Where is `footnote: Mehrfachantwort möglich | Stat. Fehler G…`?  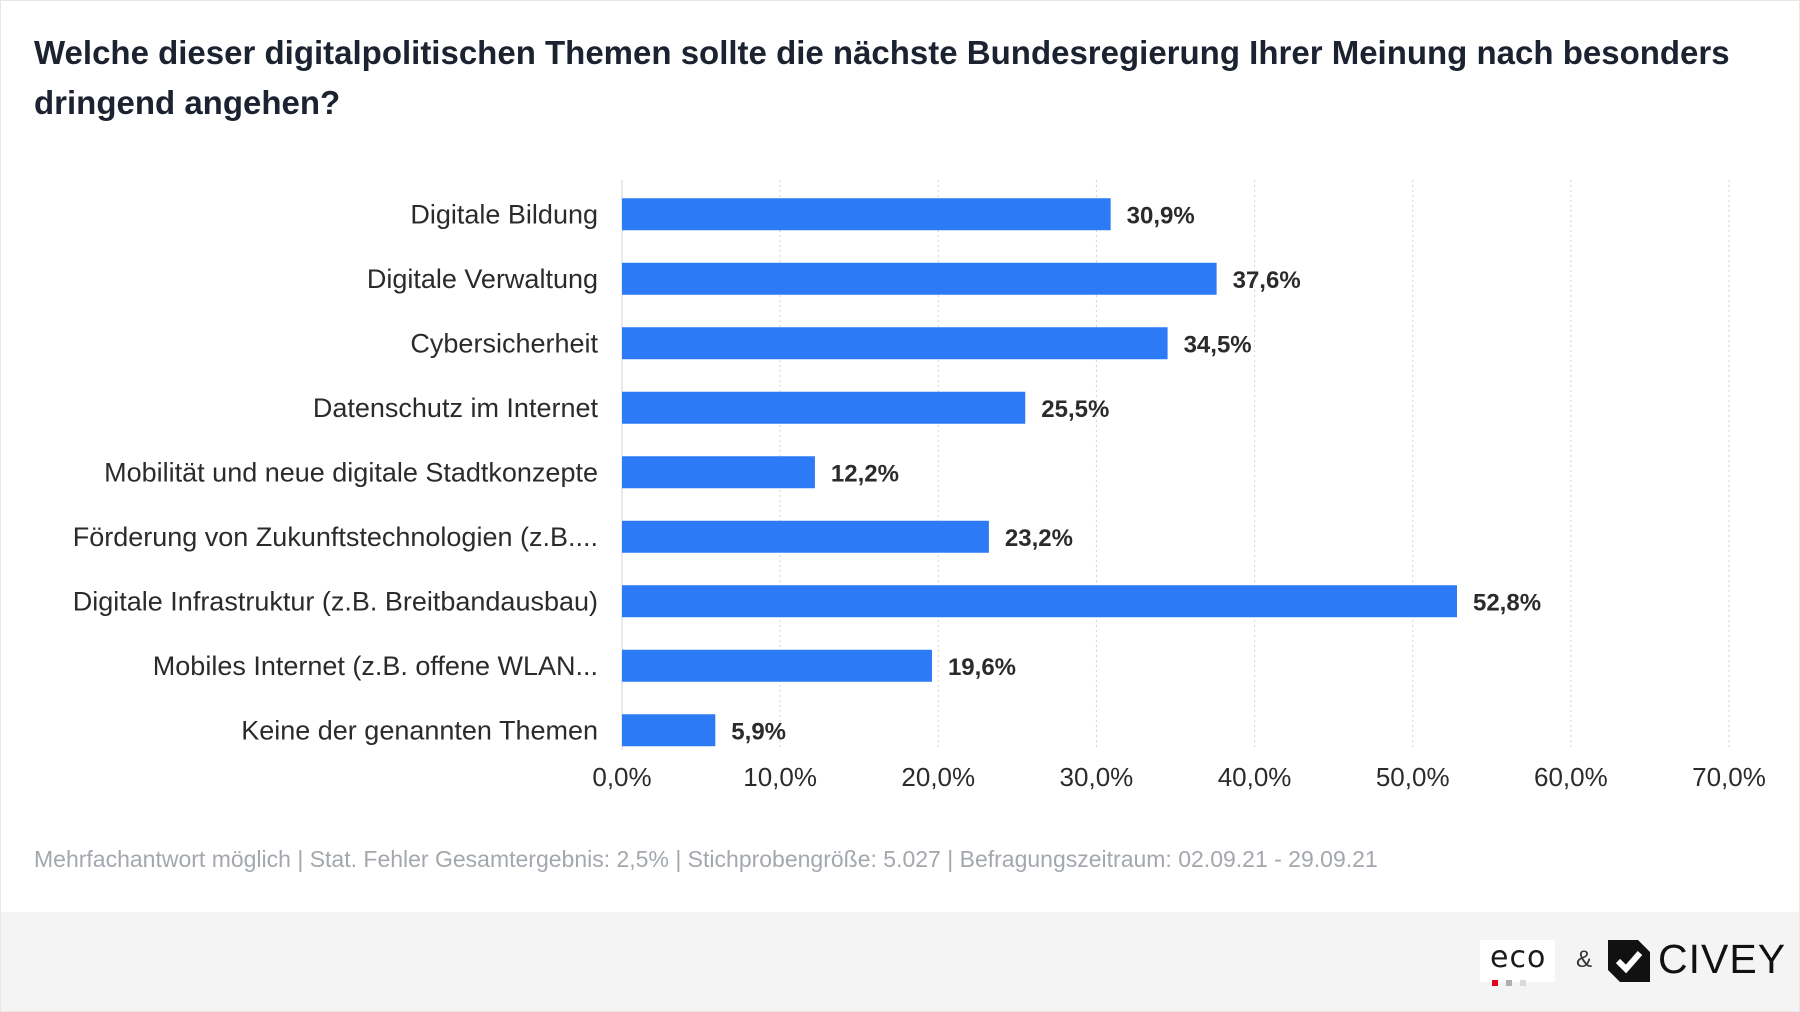
footnote: Mehrfachantwort möglich | Stat. Fehler G… is located at coordinates (706, 859).